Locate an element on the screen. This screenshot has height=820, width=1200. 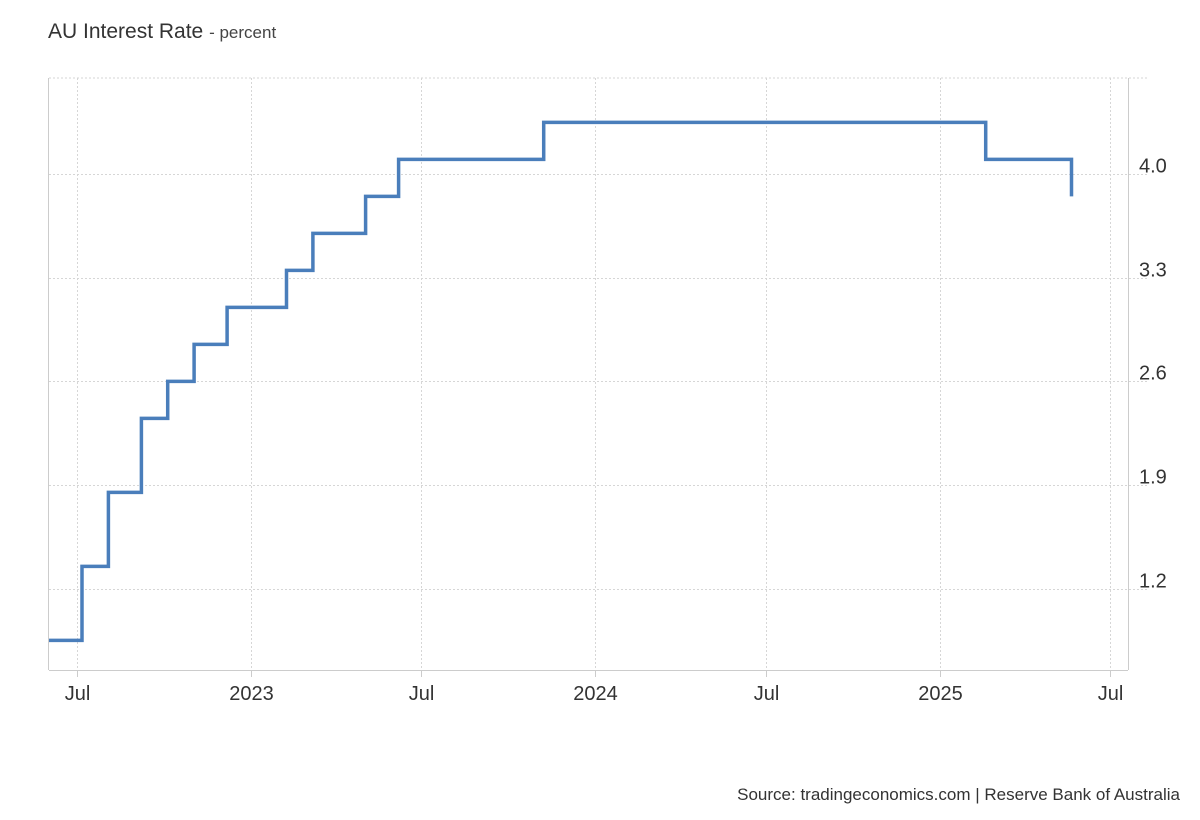
x-tick-label: 2024 is located at coordinates (595, 694).